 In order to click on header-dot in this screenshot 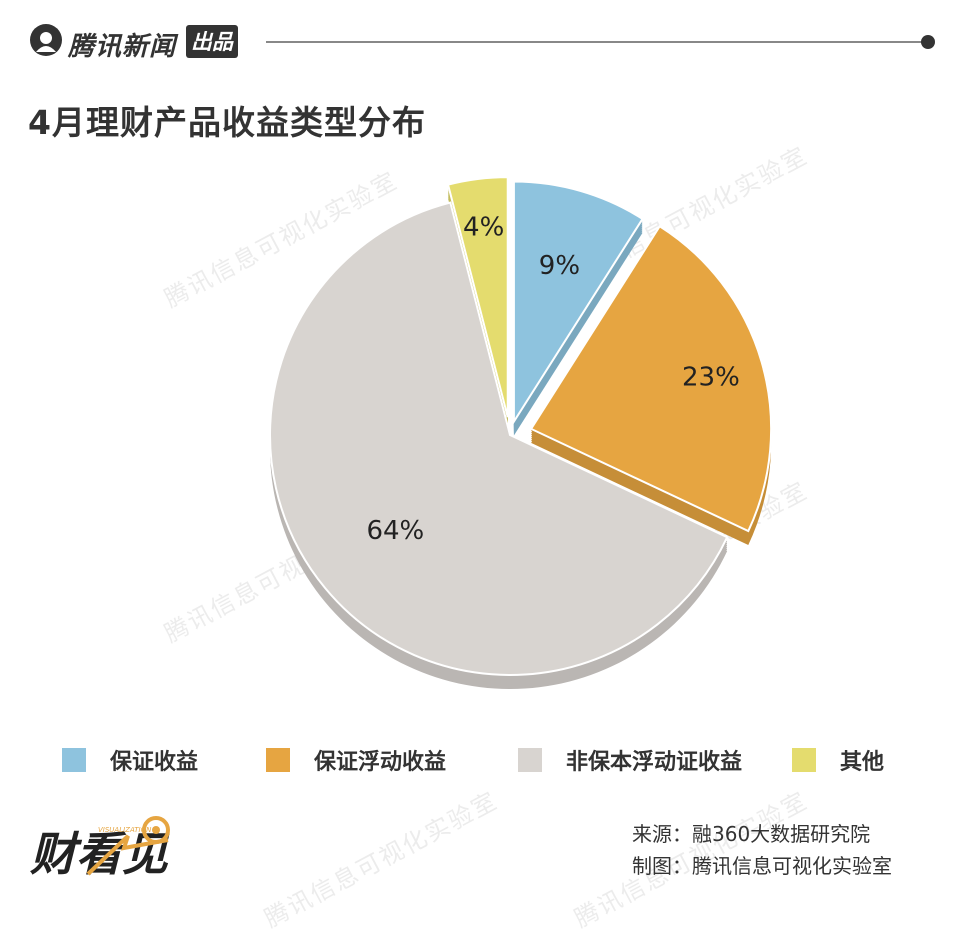, I will do `click(928, 42)`.